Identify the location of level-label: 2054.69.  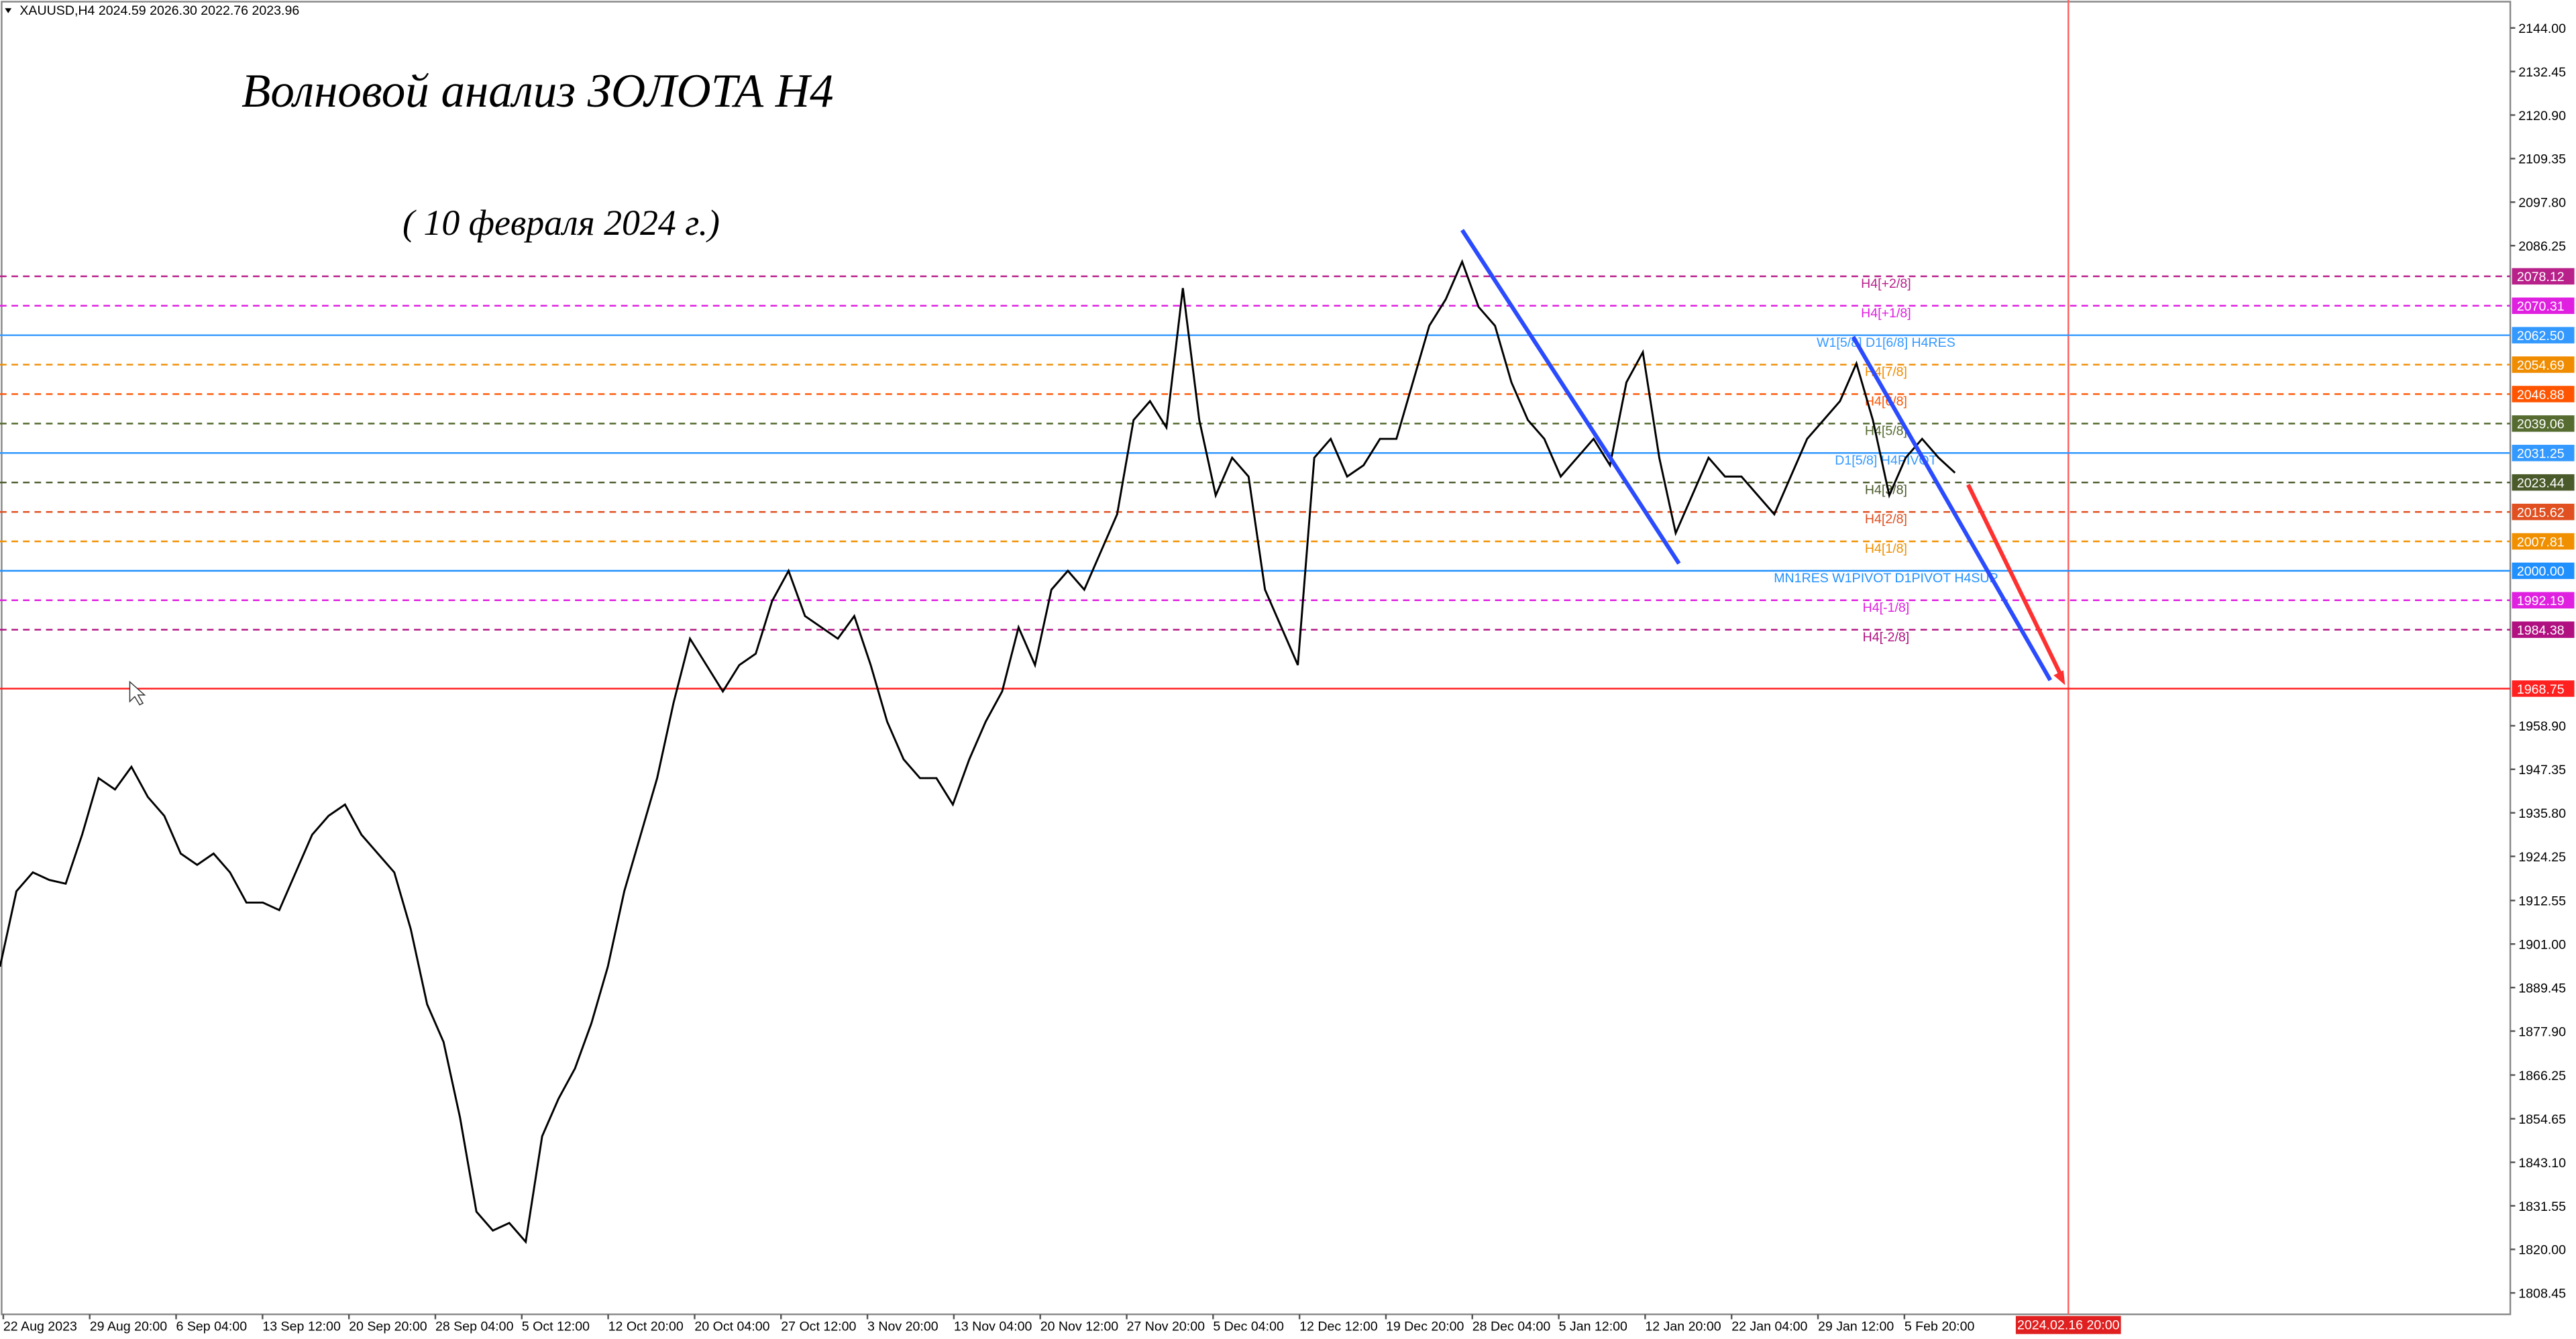
(2541, 365).